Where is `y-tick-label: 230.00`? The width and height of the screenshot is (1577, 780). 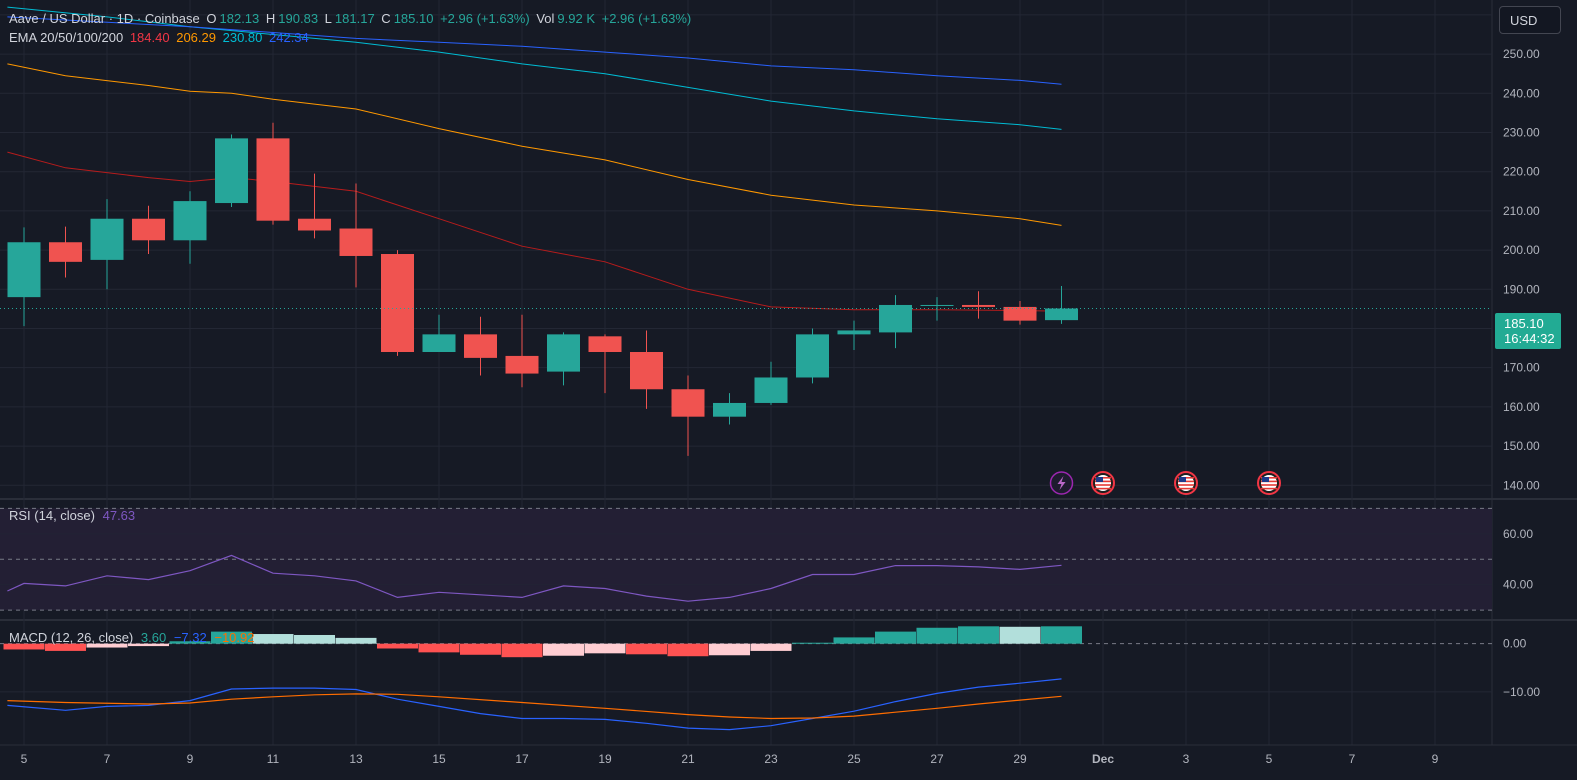 y-tick-label: 230.00 is located at coordinates (1521, 132).